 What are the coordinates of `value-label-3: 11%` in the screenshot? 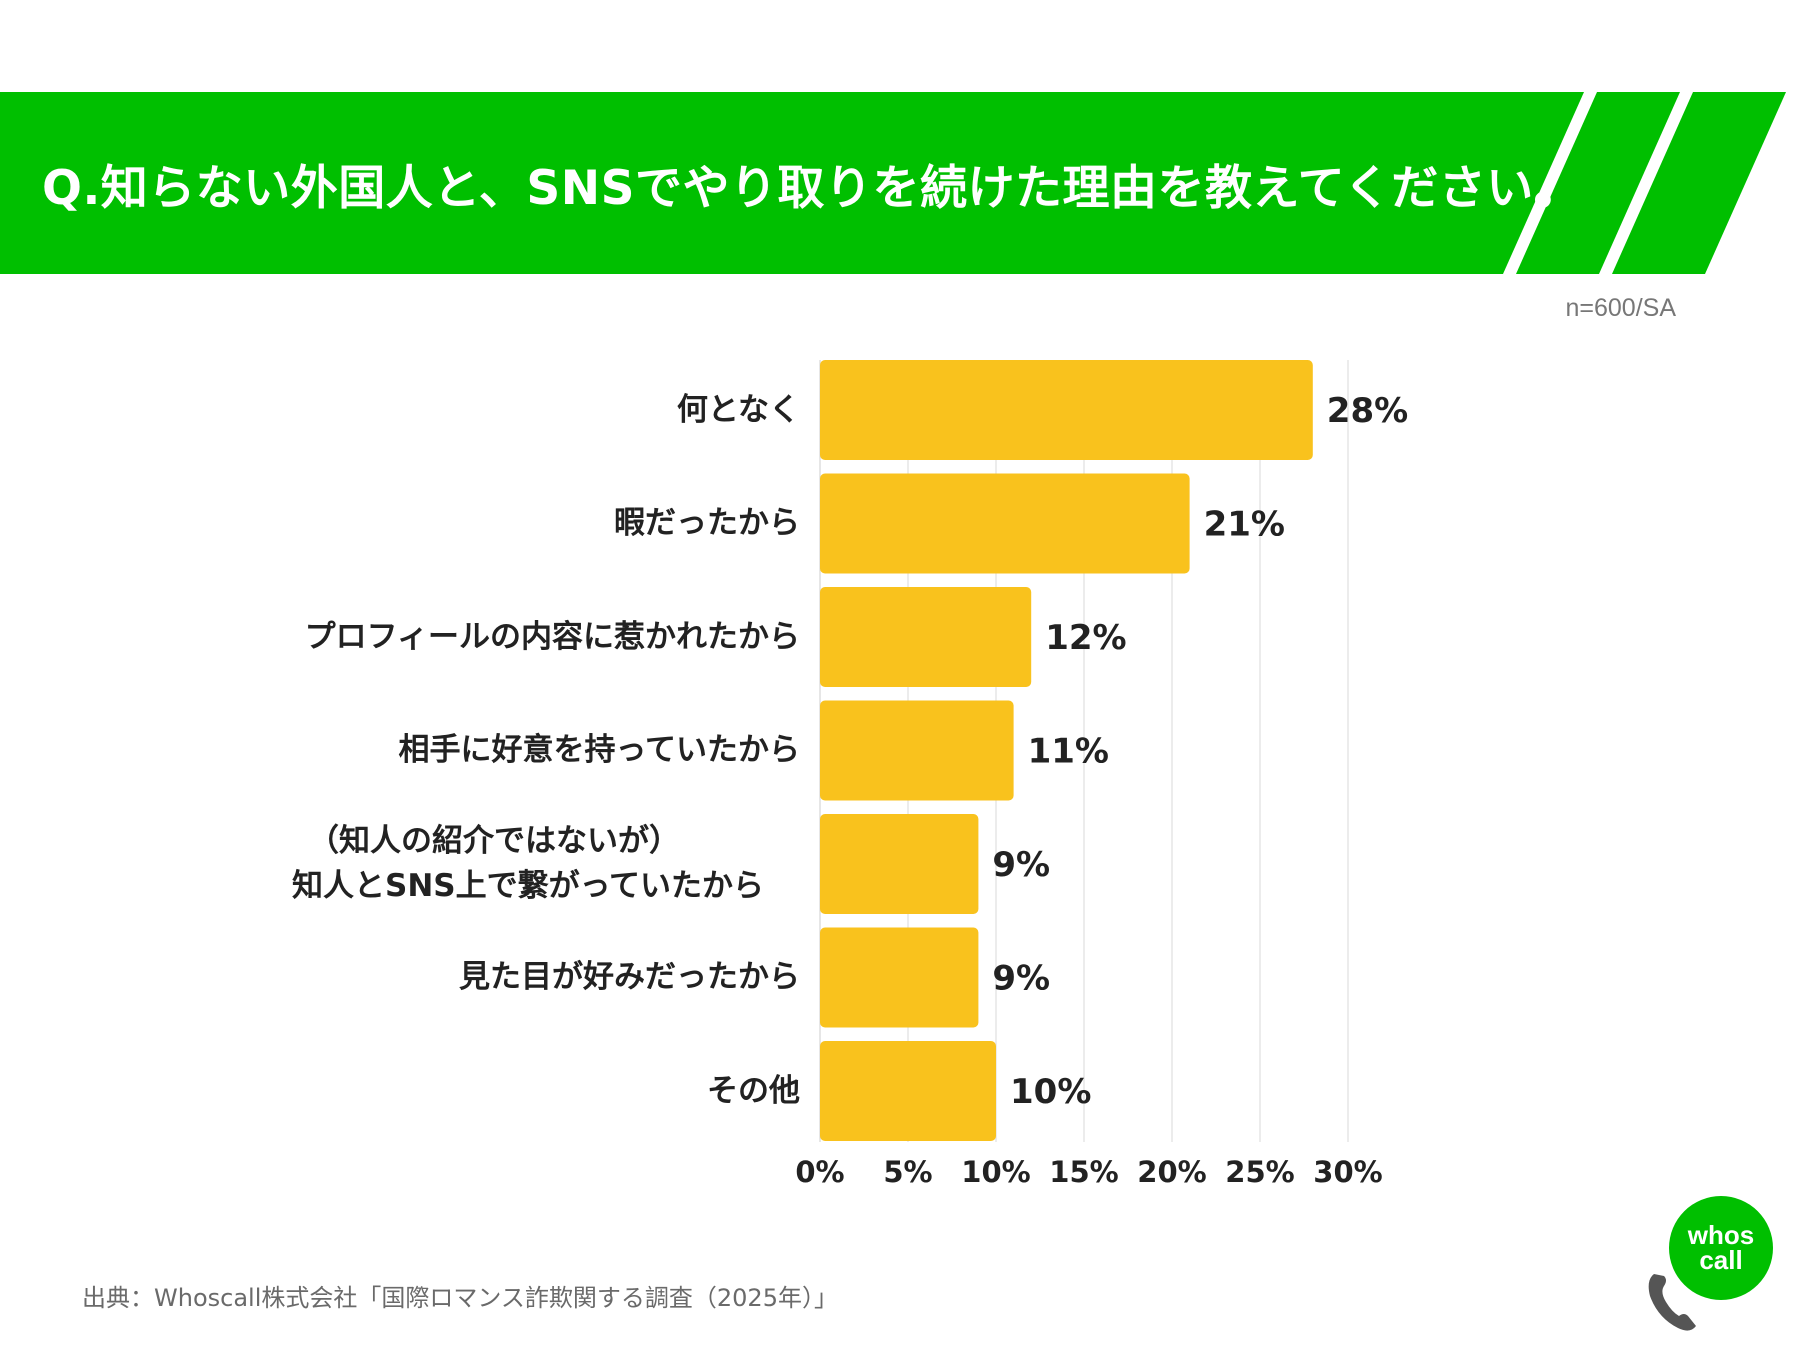 It's located at (1068, 752).